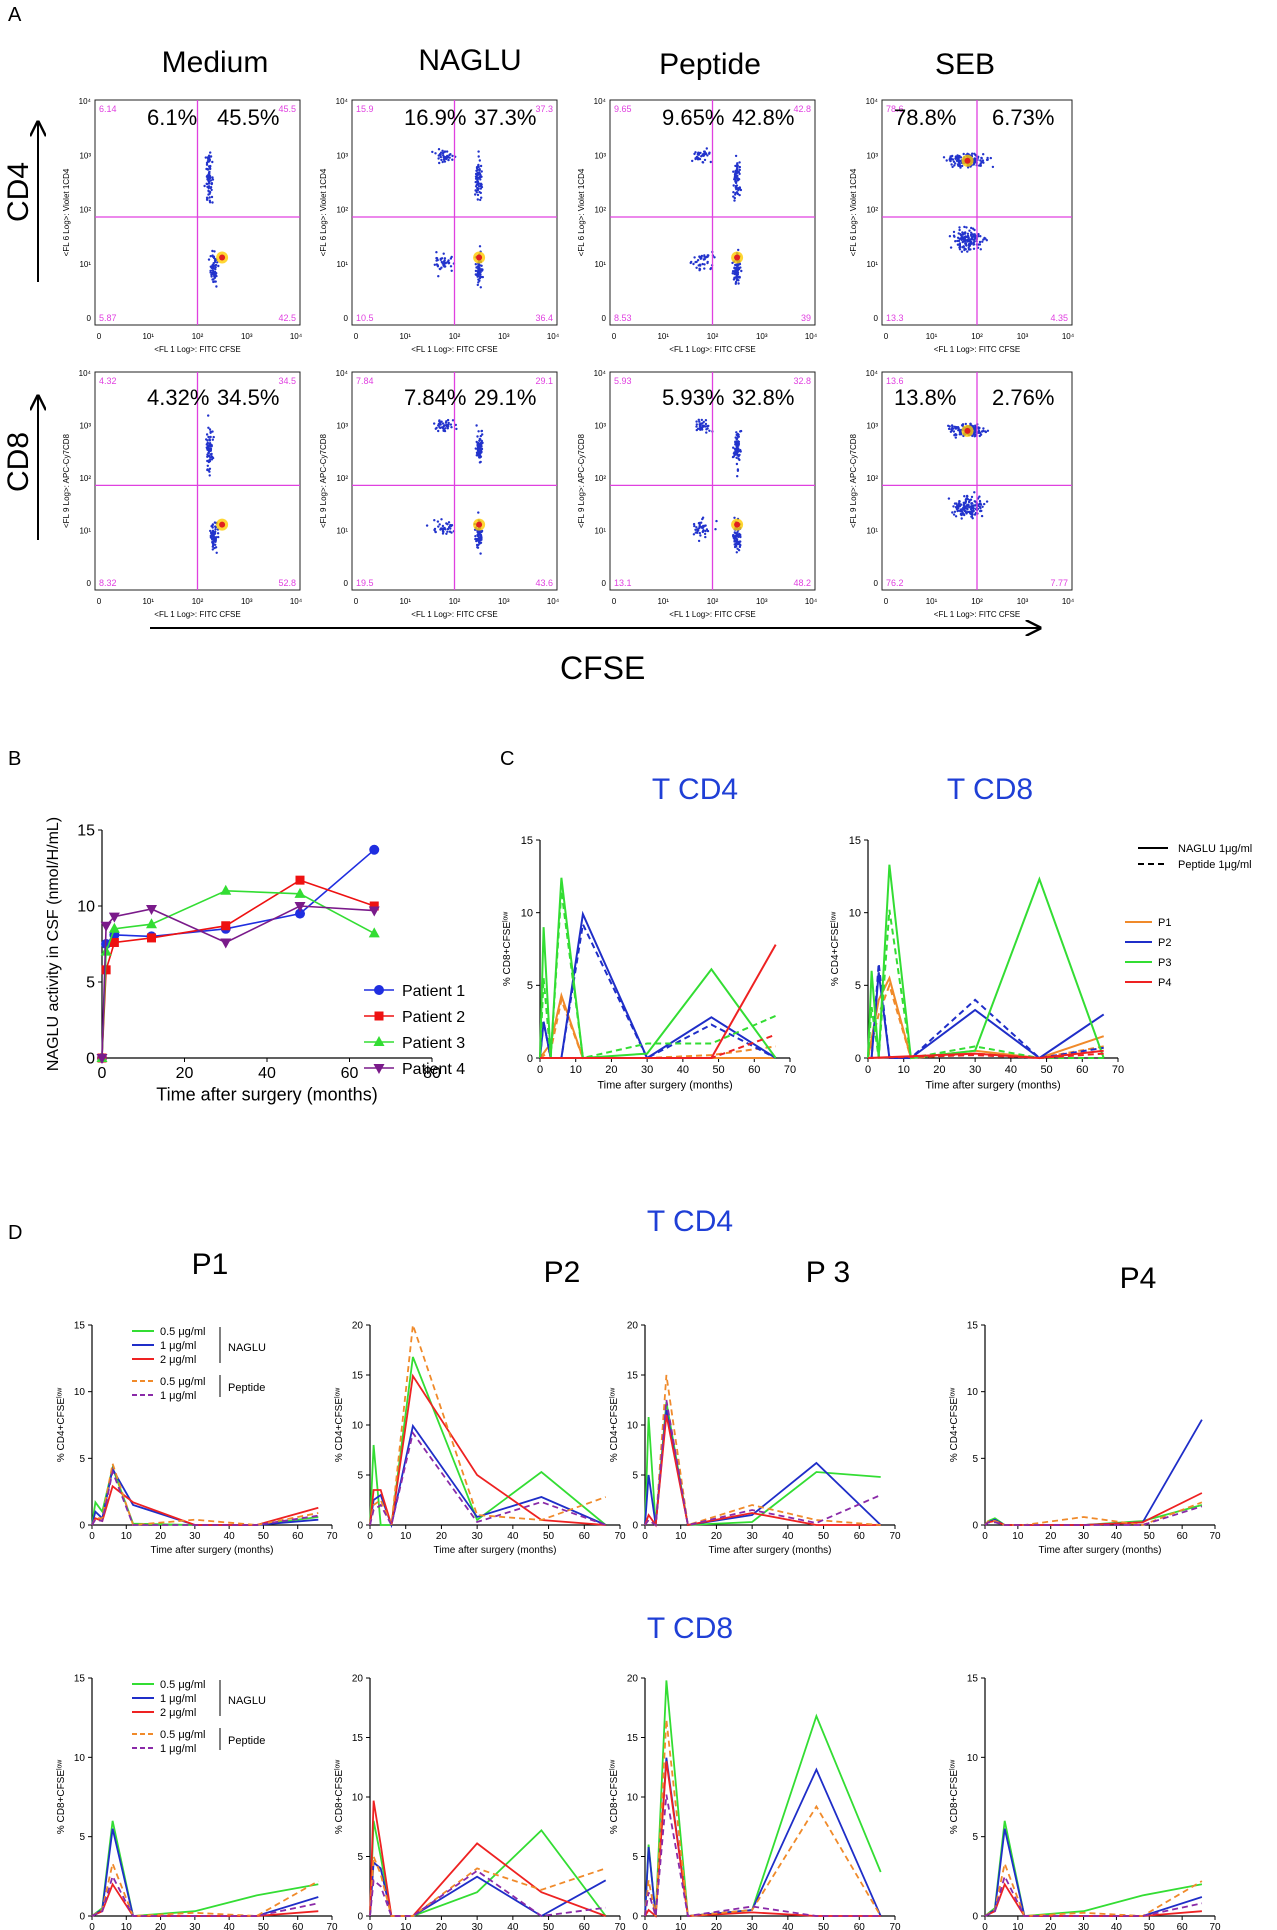 The height and width of the screenshot is (1930, 1277). What do you see at coordinates (507, 759) in the screenshot?
I see `panel-label-c: C` at bounding box center [507, 759].